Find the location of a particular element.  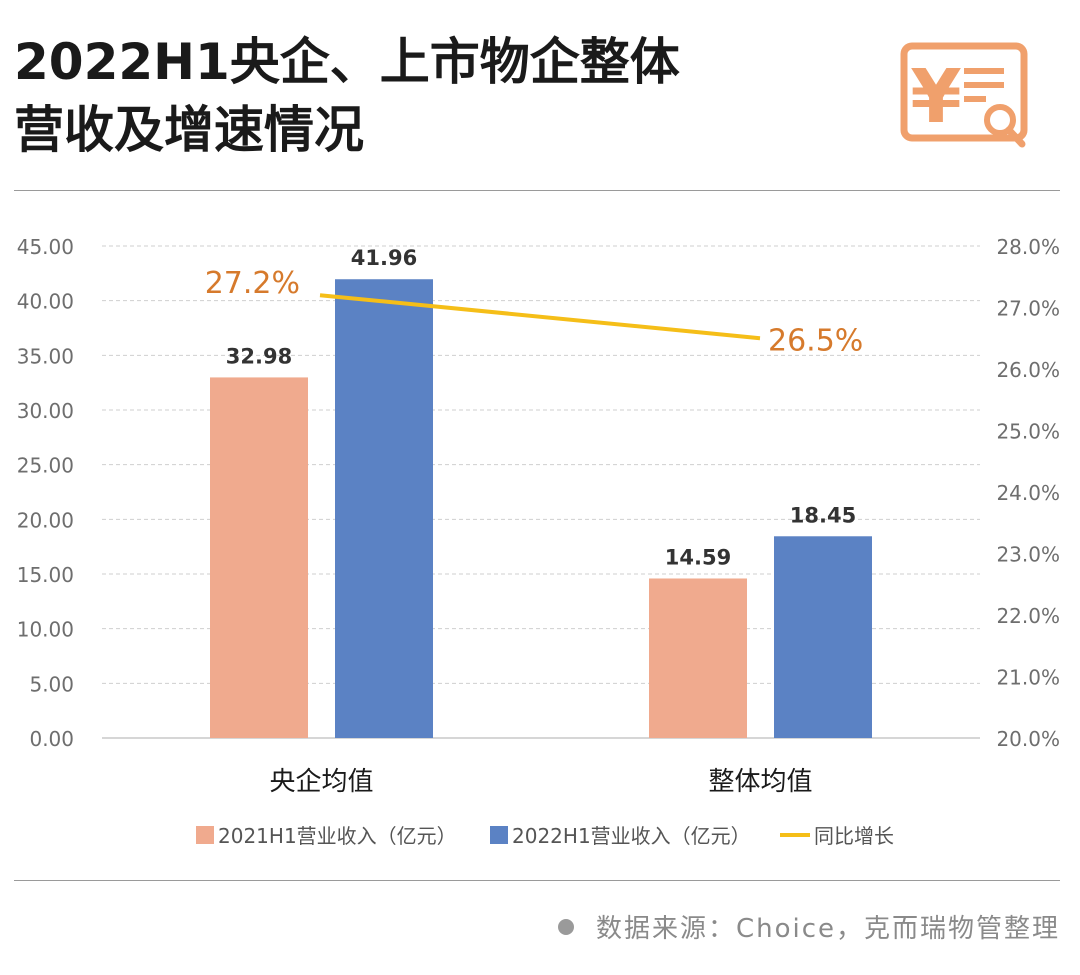

growth-label: 26.5% is located at coordinates (815, 340).